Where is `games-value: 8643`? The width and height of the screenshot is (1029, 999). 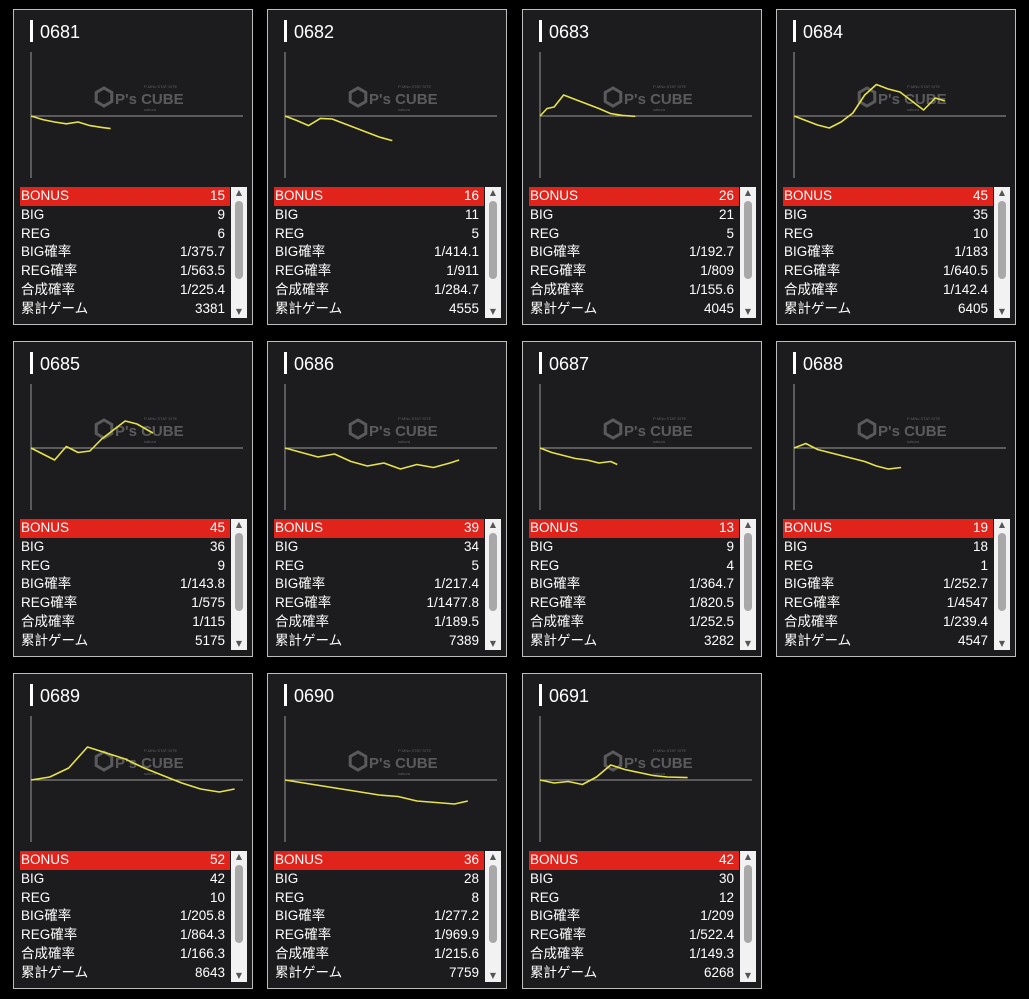
games-value: 8643 is located at coordinates (209, 972).